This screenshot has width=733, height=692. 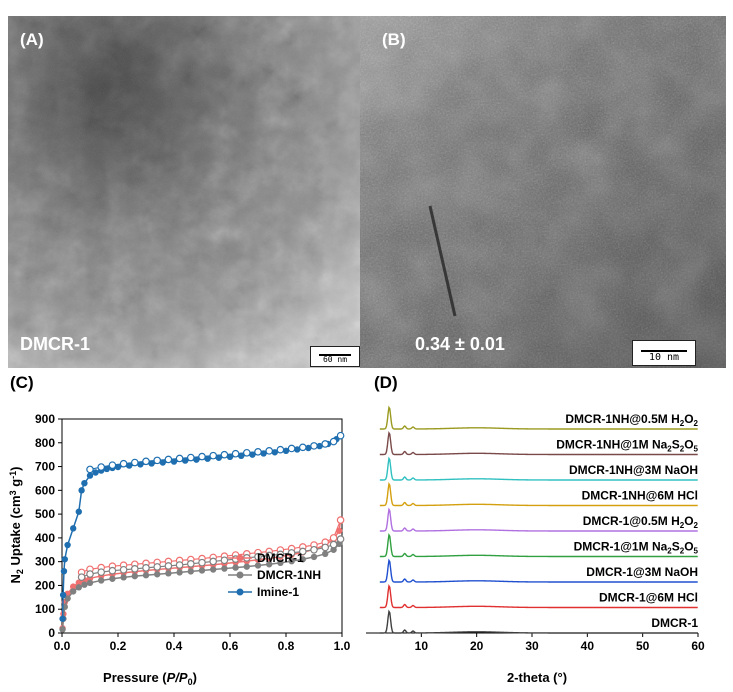 What do you see at coordinates (537, 677) in the screenshot?
I see `x-axis-label: 2-theta (°)` at bounding box center [537, 677].